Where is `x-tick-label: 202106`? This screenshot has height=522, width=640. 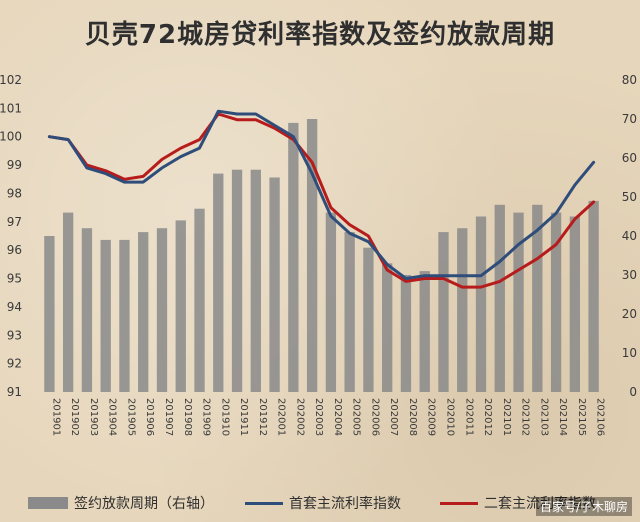
x-tick-label: 202106 is located at coordinates (600, 417).